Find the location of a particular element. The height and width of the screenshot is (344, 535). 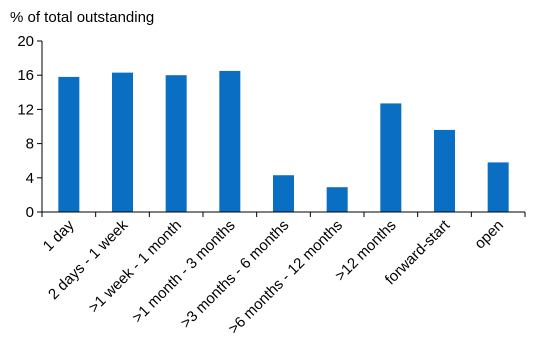

y-tick-label: 16 is located at coordinates (25, 75).